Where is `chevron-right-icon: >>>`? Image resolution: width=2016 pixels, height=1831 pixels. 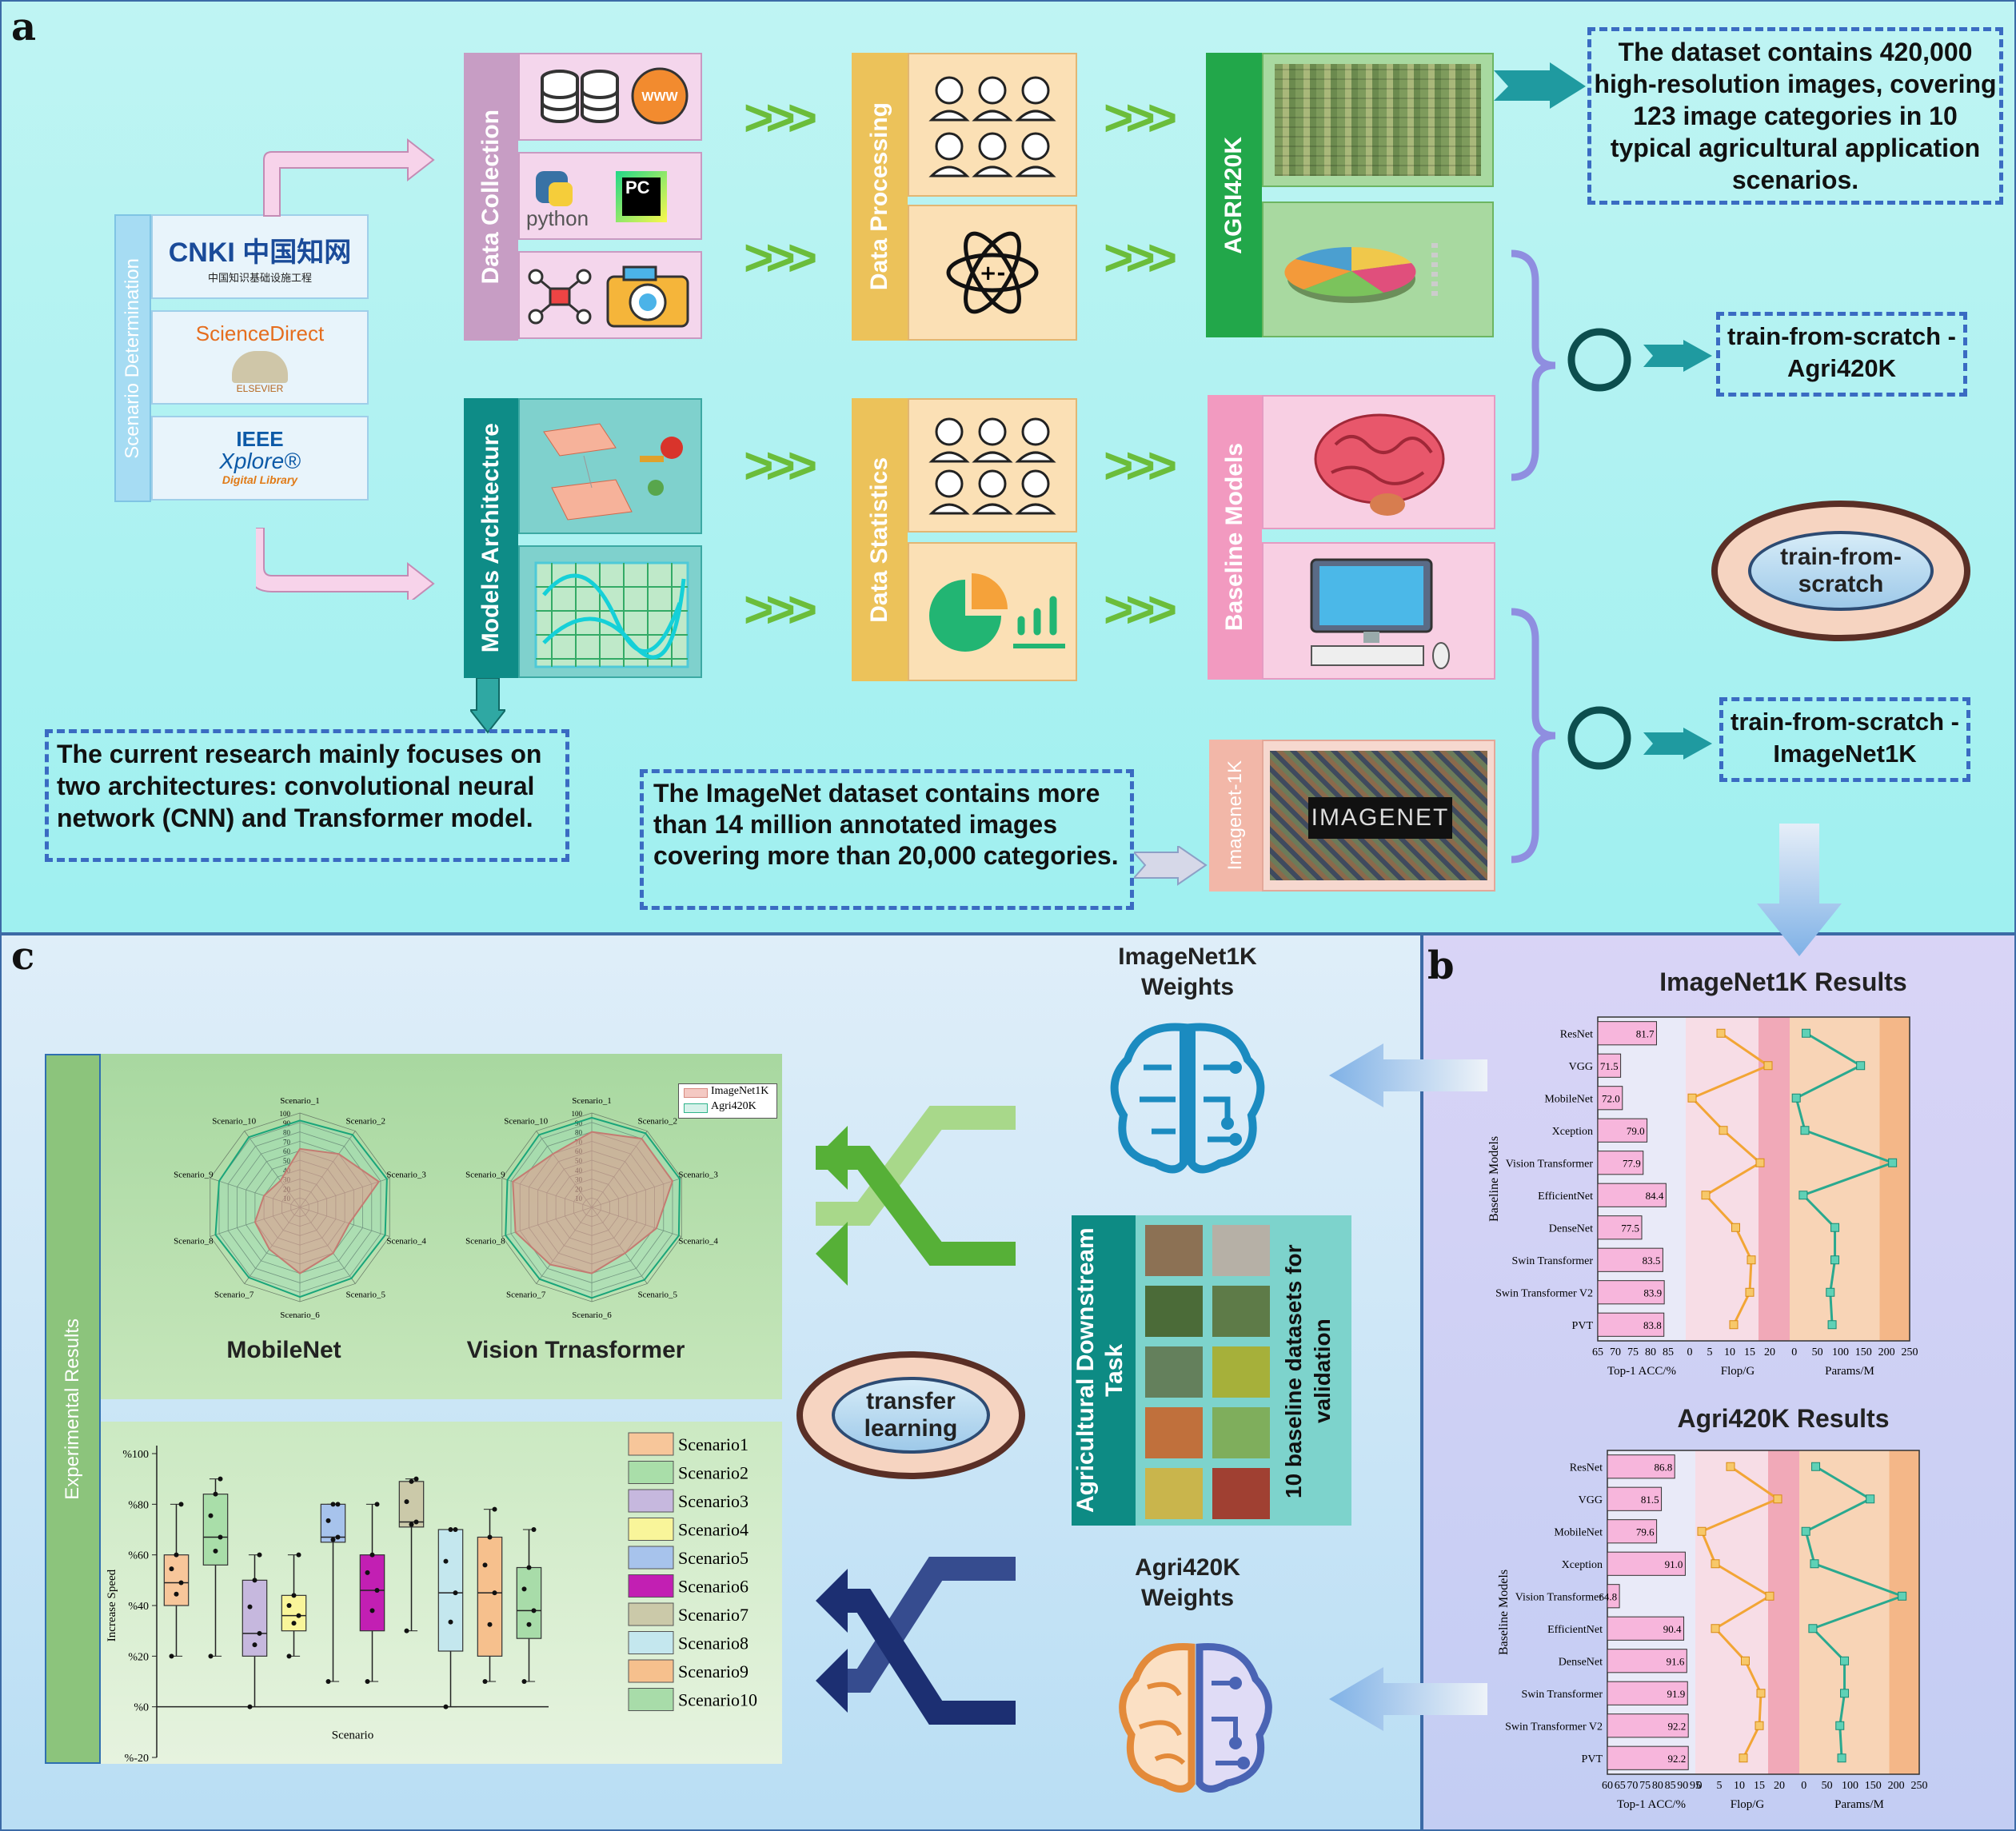 chevron-right-icon: >>> is located at coordinates (1141, 118).